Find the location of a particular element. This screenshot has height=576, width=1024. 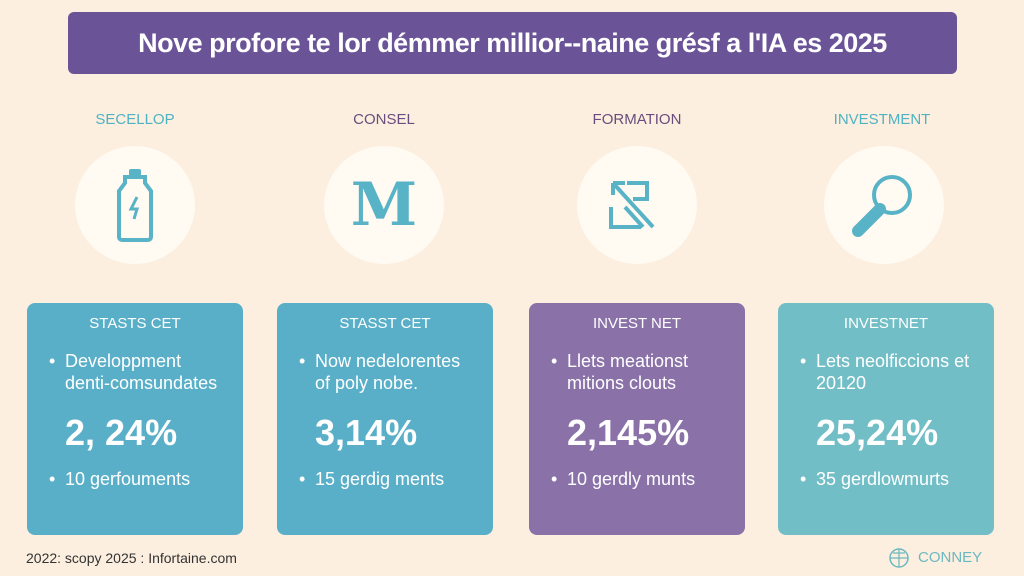

card-value: 25,24% is located at coordinates (877, 432).